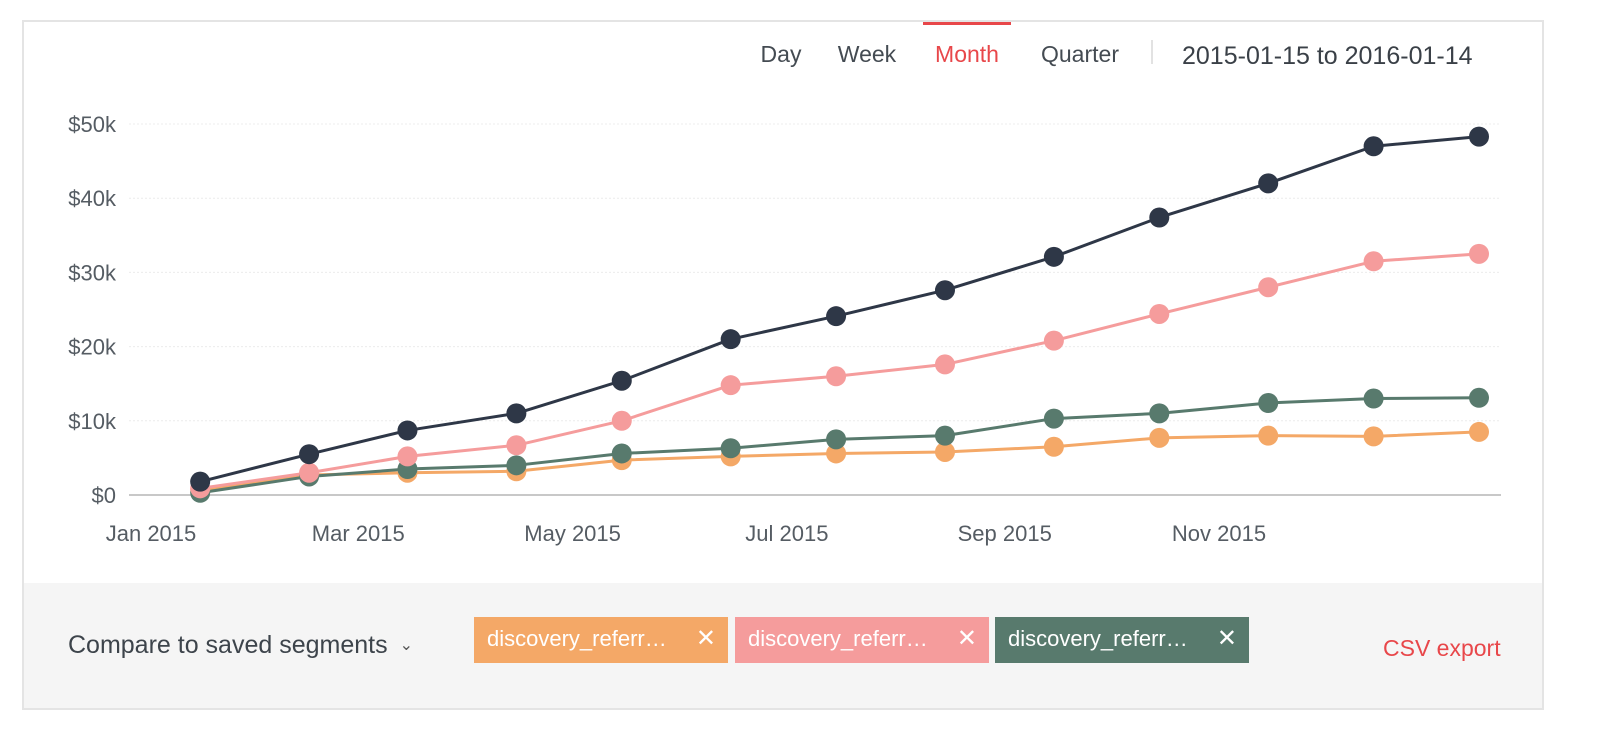  I want to click on x-tick-label: Nov 2015, so click(1219, 533).